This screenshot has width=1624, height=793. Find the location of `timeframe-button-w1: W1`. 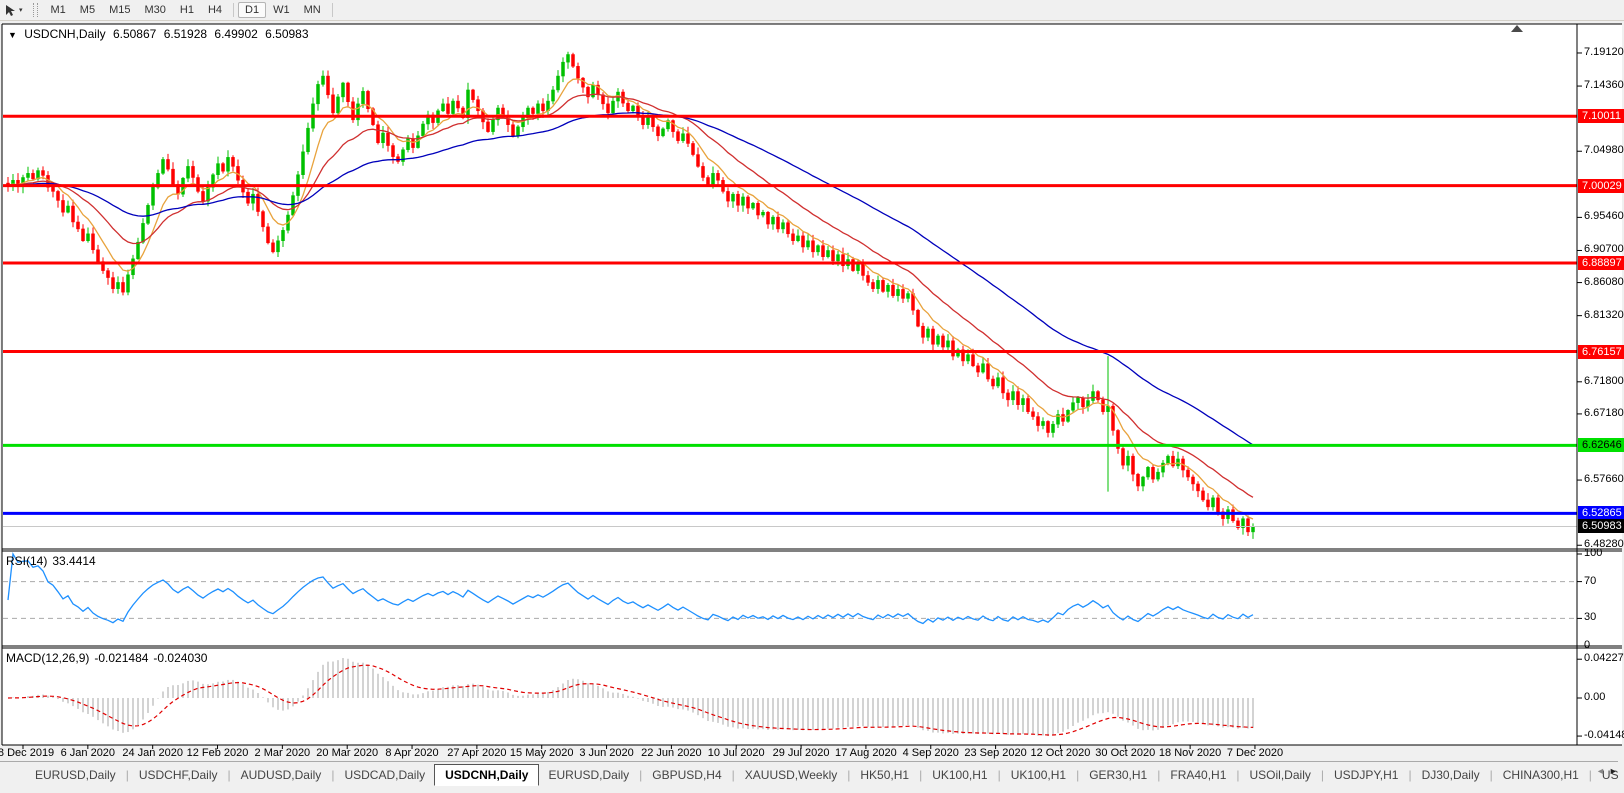

timeframe-button-w1: W1 is located at coordinates (281, 10).